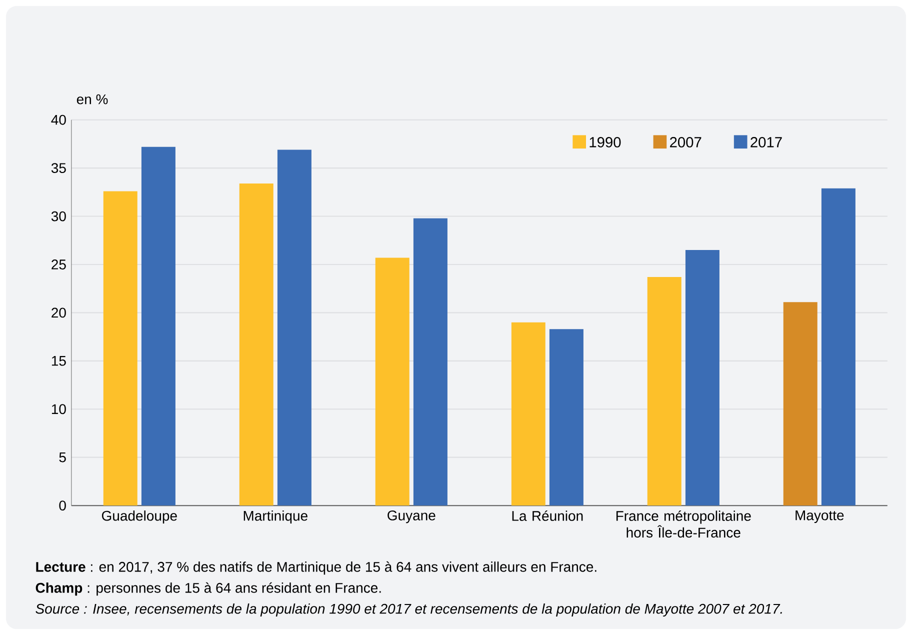 The image size is (912, 635). Describe the element at coordinates (547, 515) in the screenshot. I see `x-tick-label: La Réunion` at that location.